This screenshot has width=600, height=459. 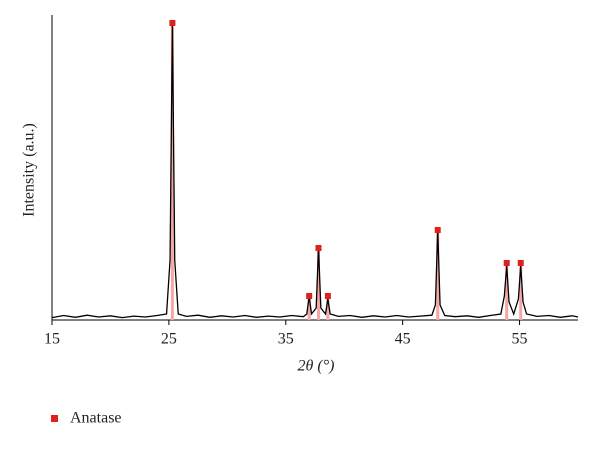 What do you see at coordinates (29, 170) in the screenshot?
I see `y-axis-label: Intensity (a.u.)` at bounding box center [29, 170].